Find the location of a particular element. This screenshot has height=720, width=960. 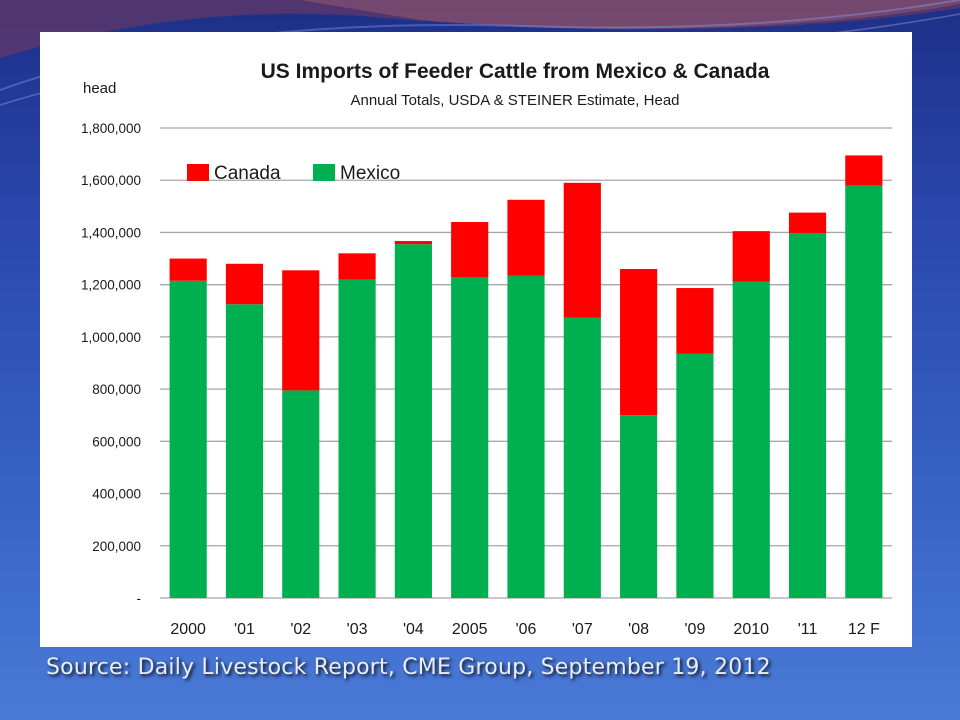

x-tick-label: 2000 is located at coordinates (188, 629).